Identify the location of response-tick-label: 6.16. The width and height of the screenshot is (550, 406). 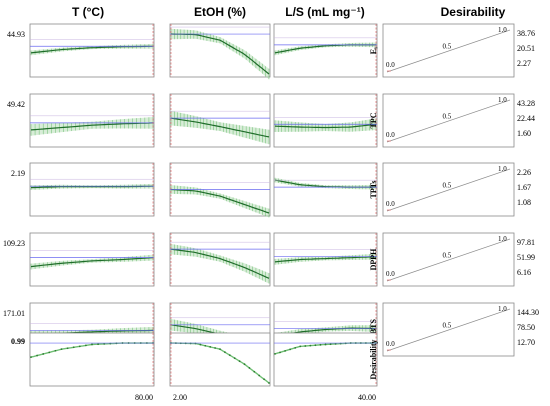
(524, 272).